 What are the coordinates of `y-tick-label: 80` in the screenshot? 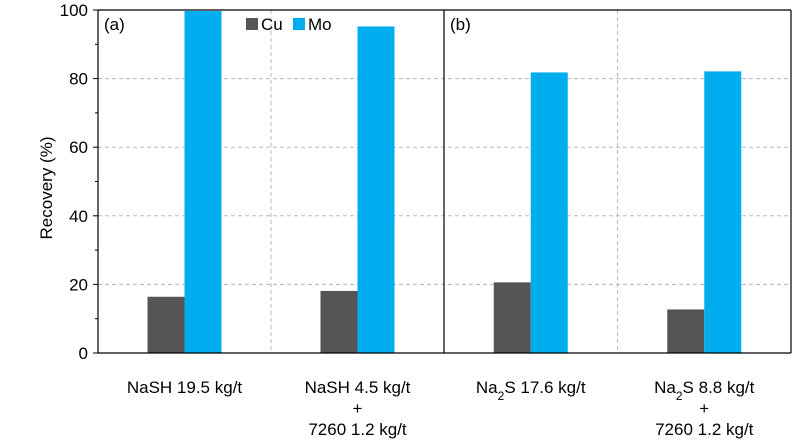 It's located at (78, 79).